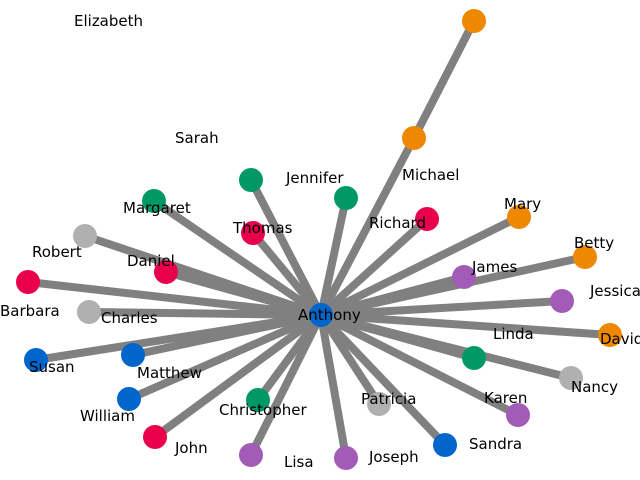 This screenshot has width=640, height=480. Describe the element at coordinates (610, 335) in the screenshot. I see `node-david` at that location.